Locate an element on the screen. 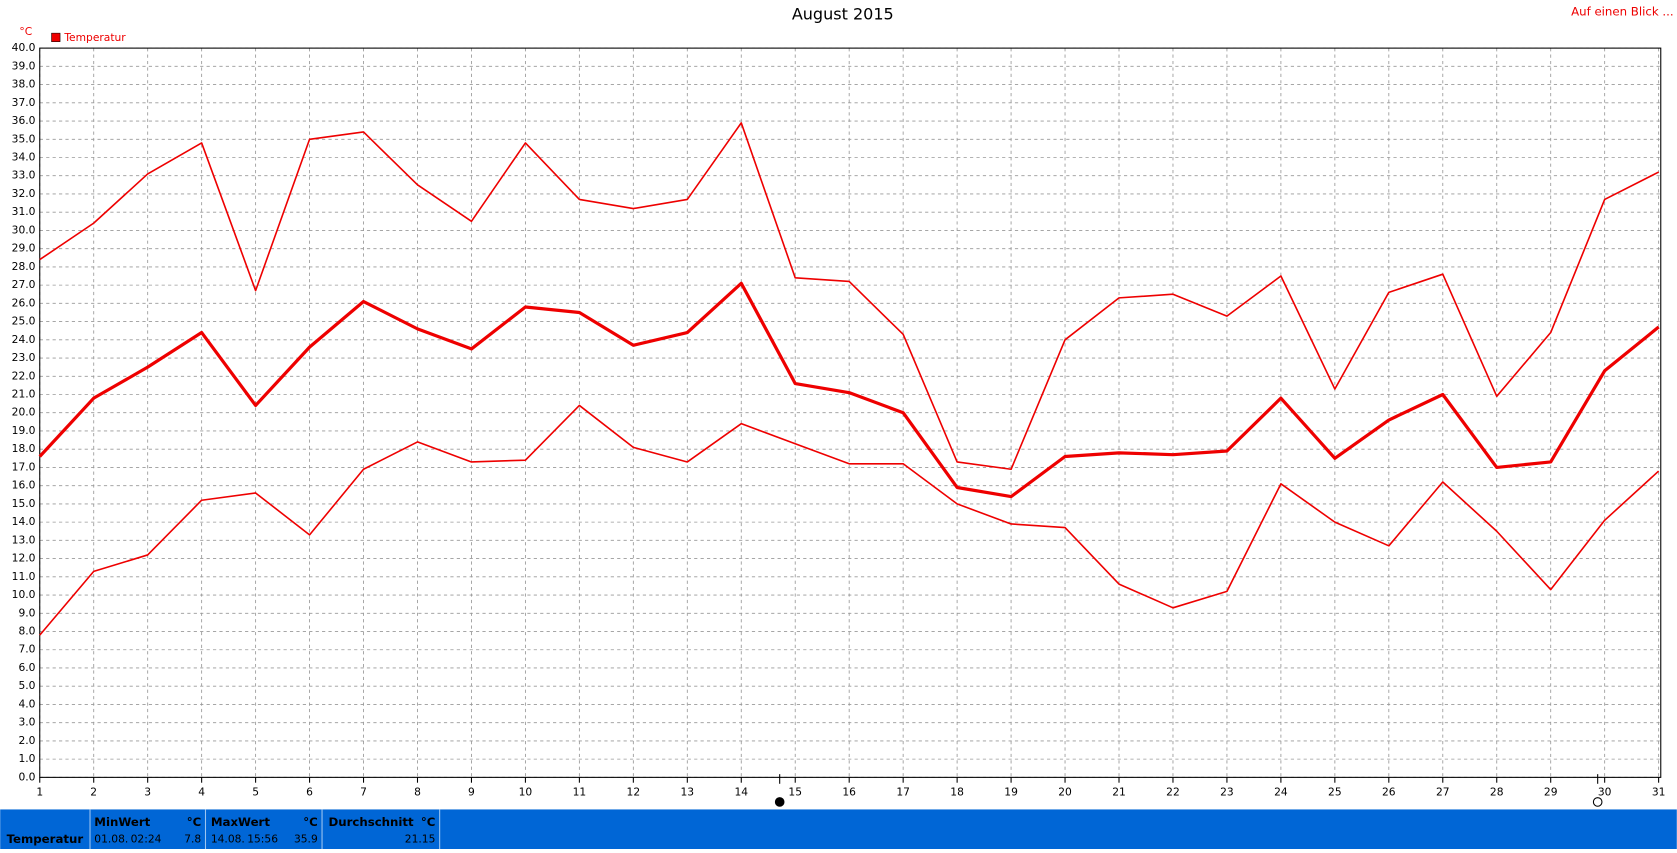  y-tick-label: 1.0 is located at coordinates (26, 758).